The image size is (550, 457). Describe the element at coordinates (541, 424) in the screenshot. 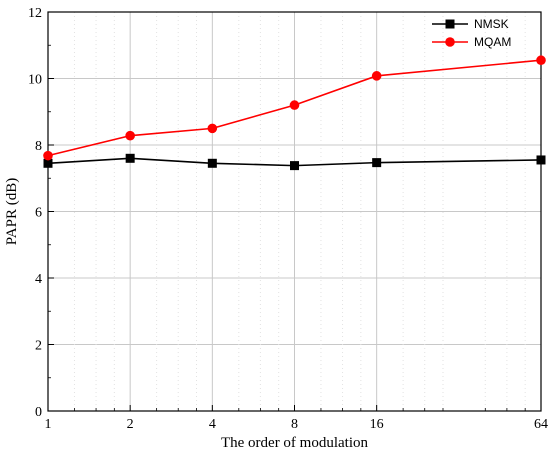

I see `x-tick-label: 64` at that location.